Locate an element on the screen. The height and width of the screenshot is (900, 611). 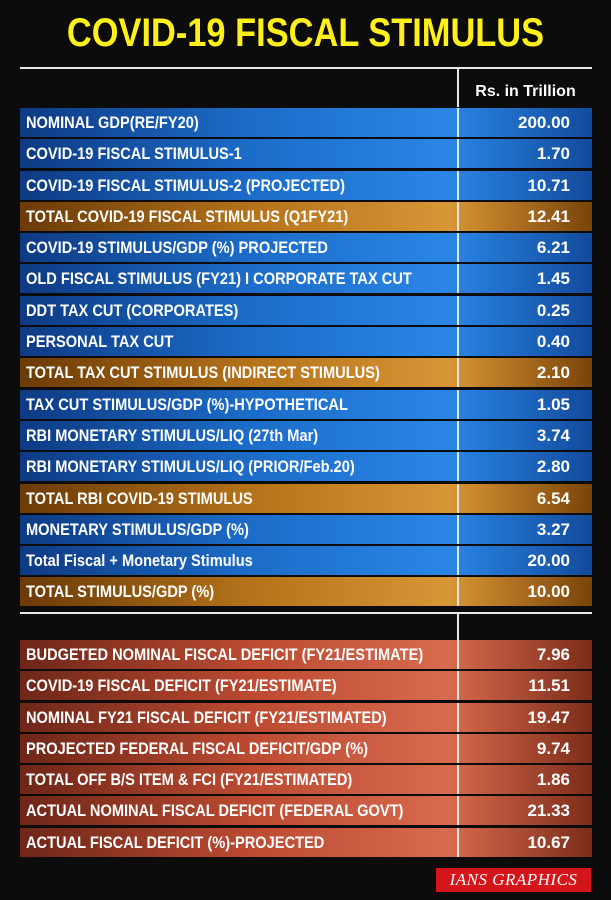
table-row: MONETARY STIMULUS/GDP (%) 3.27 is located at coordinates (306, 529).